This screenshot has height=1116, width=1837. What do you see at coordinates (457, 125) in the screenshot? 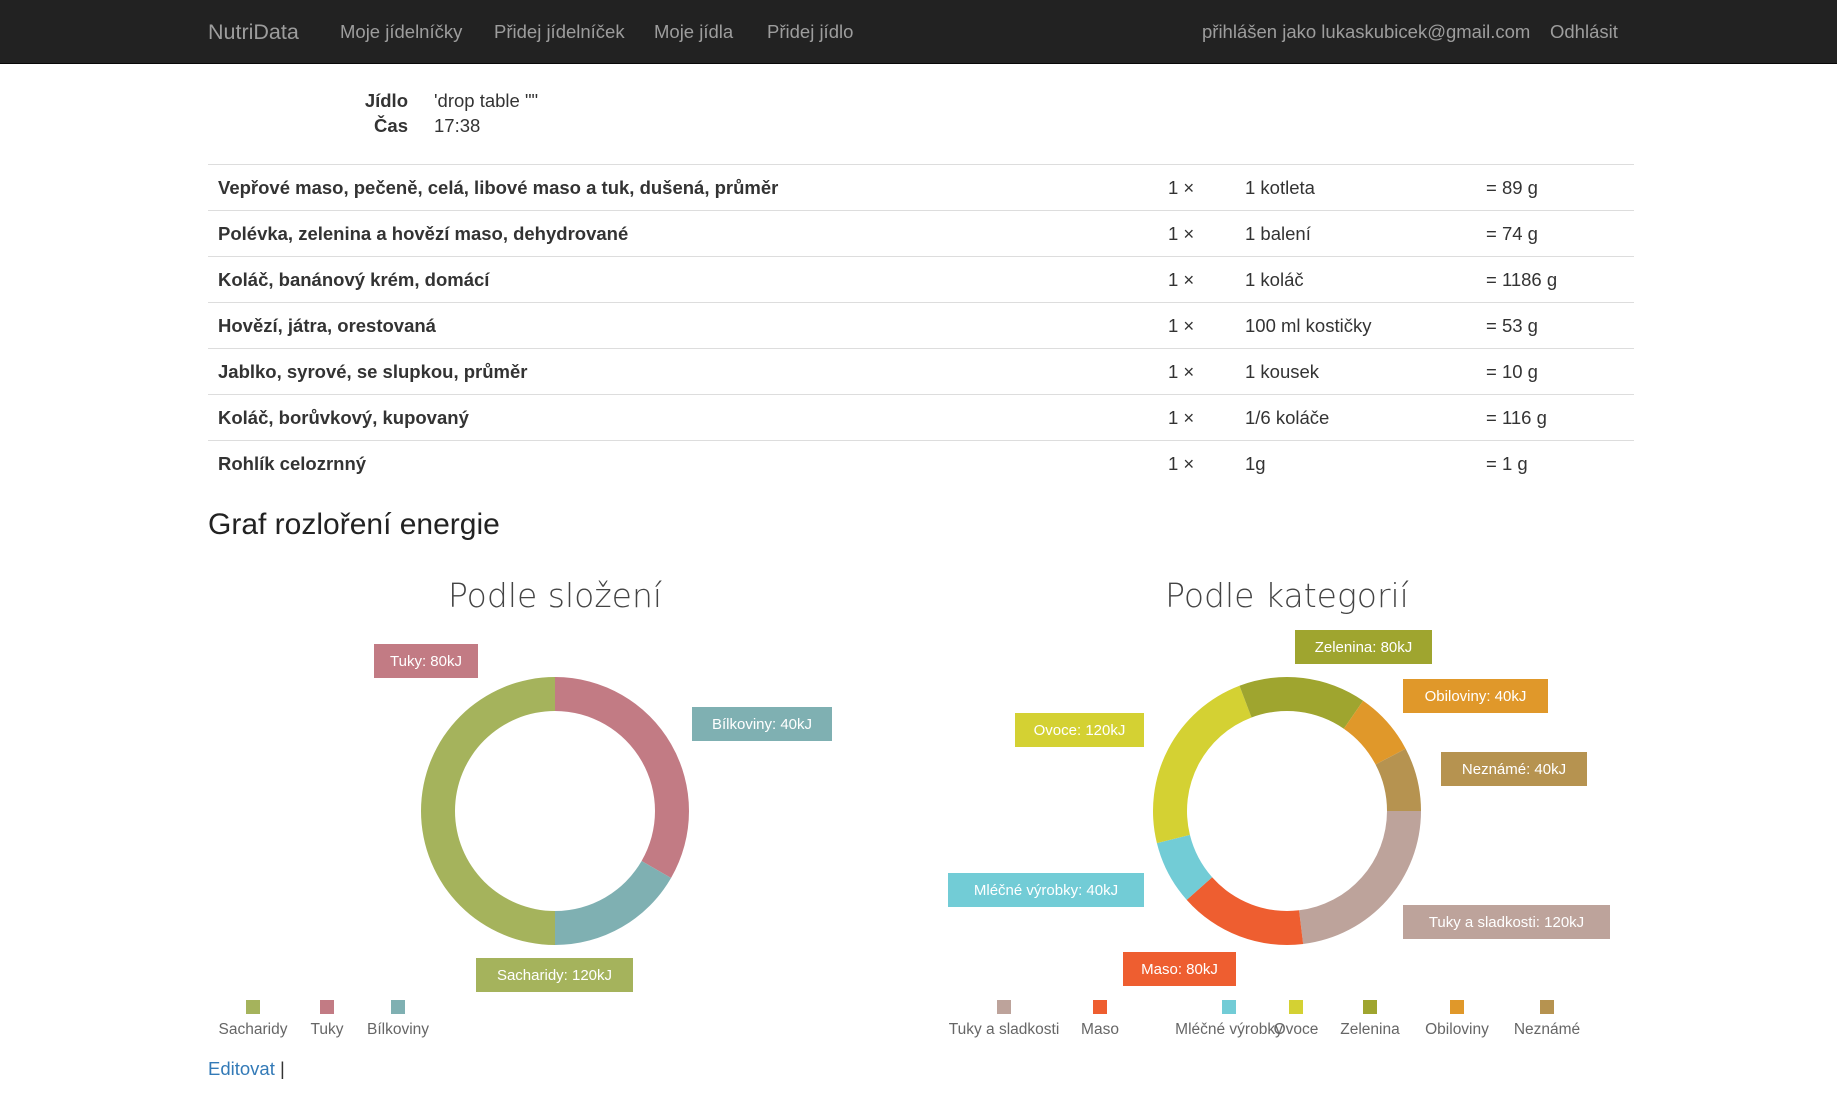
I see `meal-time-value: 17:38` at bounding box center [457, 125].